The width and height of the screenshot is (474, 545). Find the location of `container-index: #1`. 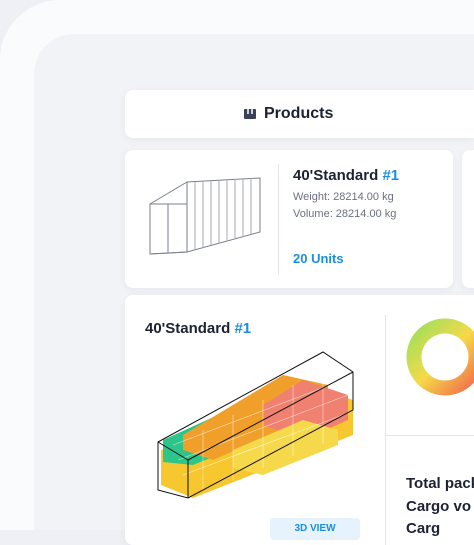

container-index: #1 is located at coordinates (391, 175).